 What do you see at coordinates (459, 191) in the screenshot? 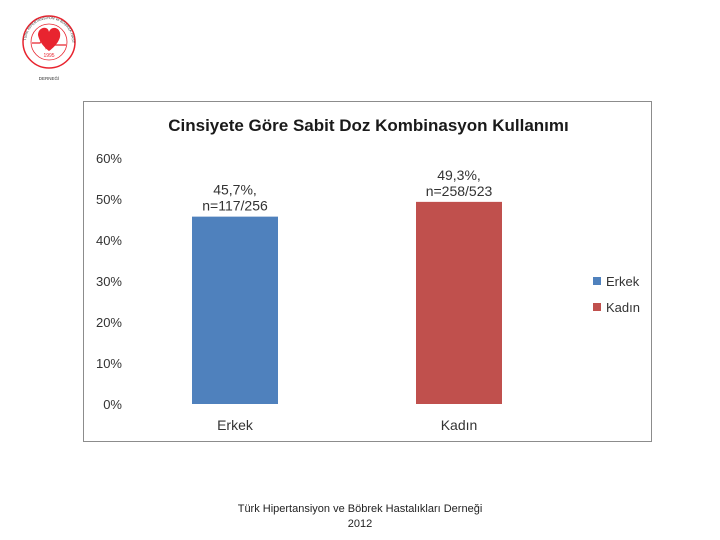
I see `data-label: n=258/523` at bounding box center [459, 191].